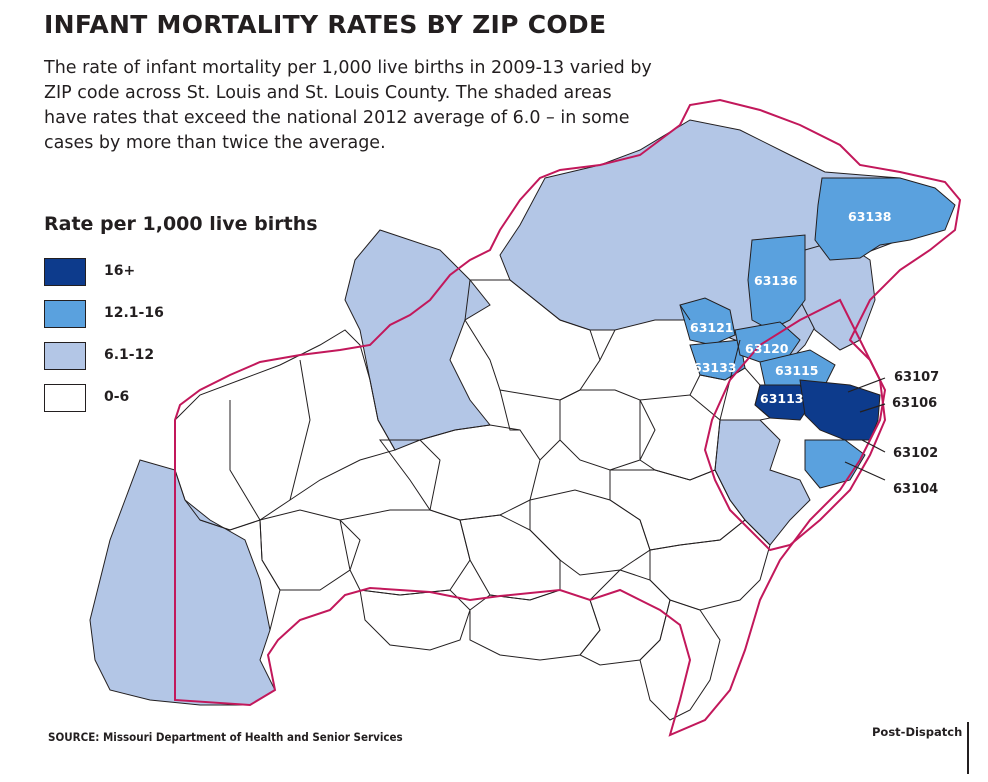  What do you see at coordinates (117, 397) in the screenshot?
I see `legend-label-0-6: 0-6` at bounding box center [117, 397].